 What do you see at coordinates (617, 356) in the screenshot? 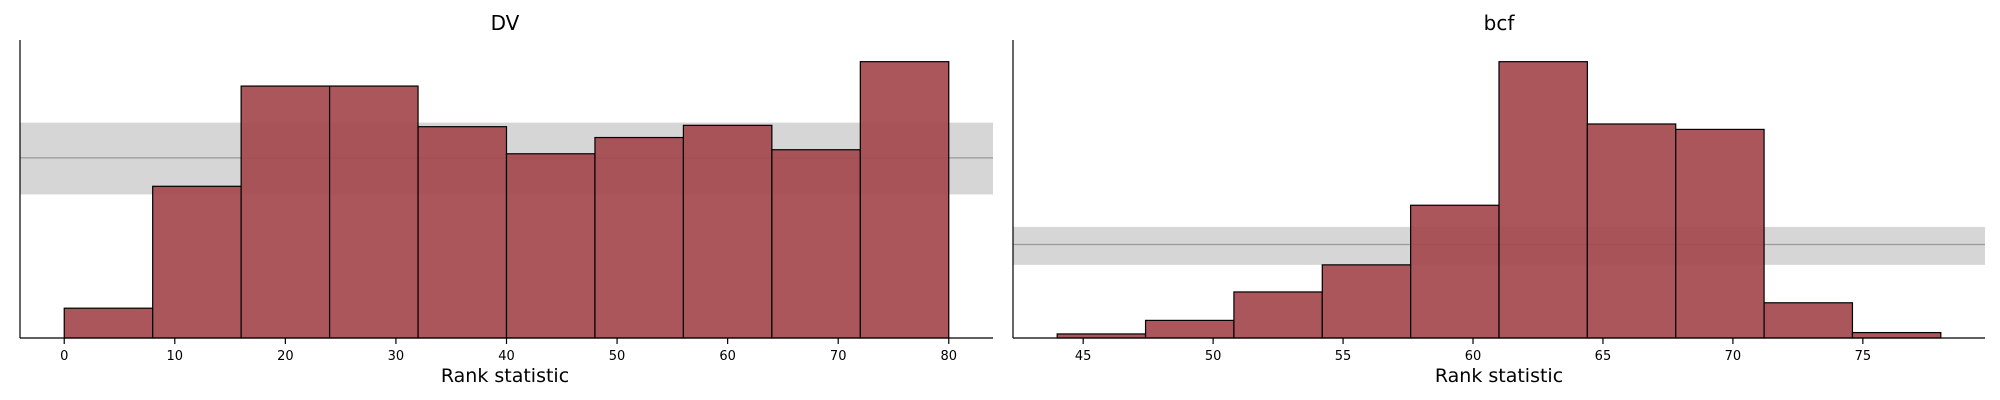
I see `x-tick-label-dv-5: 50` at bounding box center [617, 356].